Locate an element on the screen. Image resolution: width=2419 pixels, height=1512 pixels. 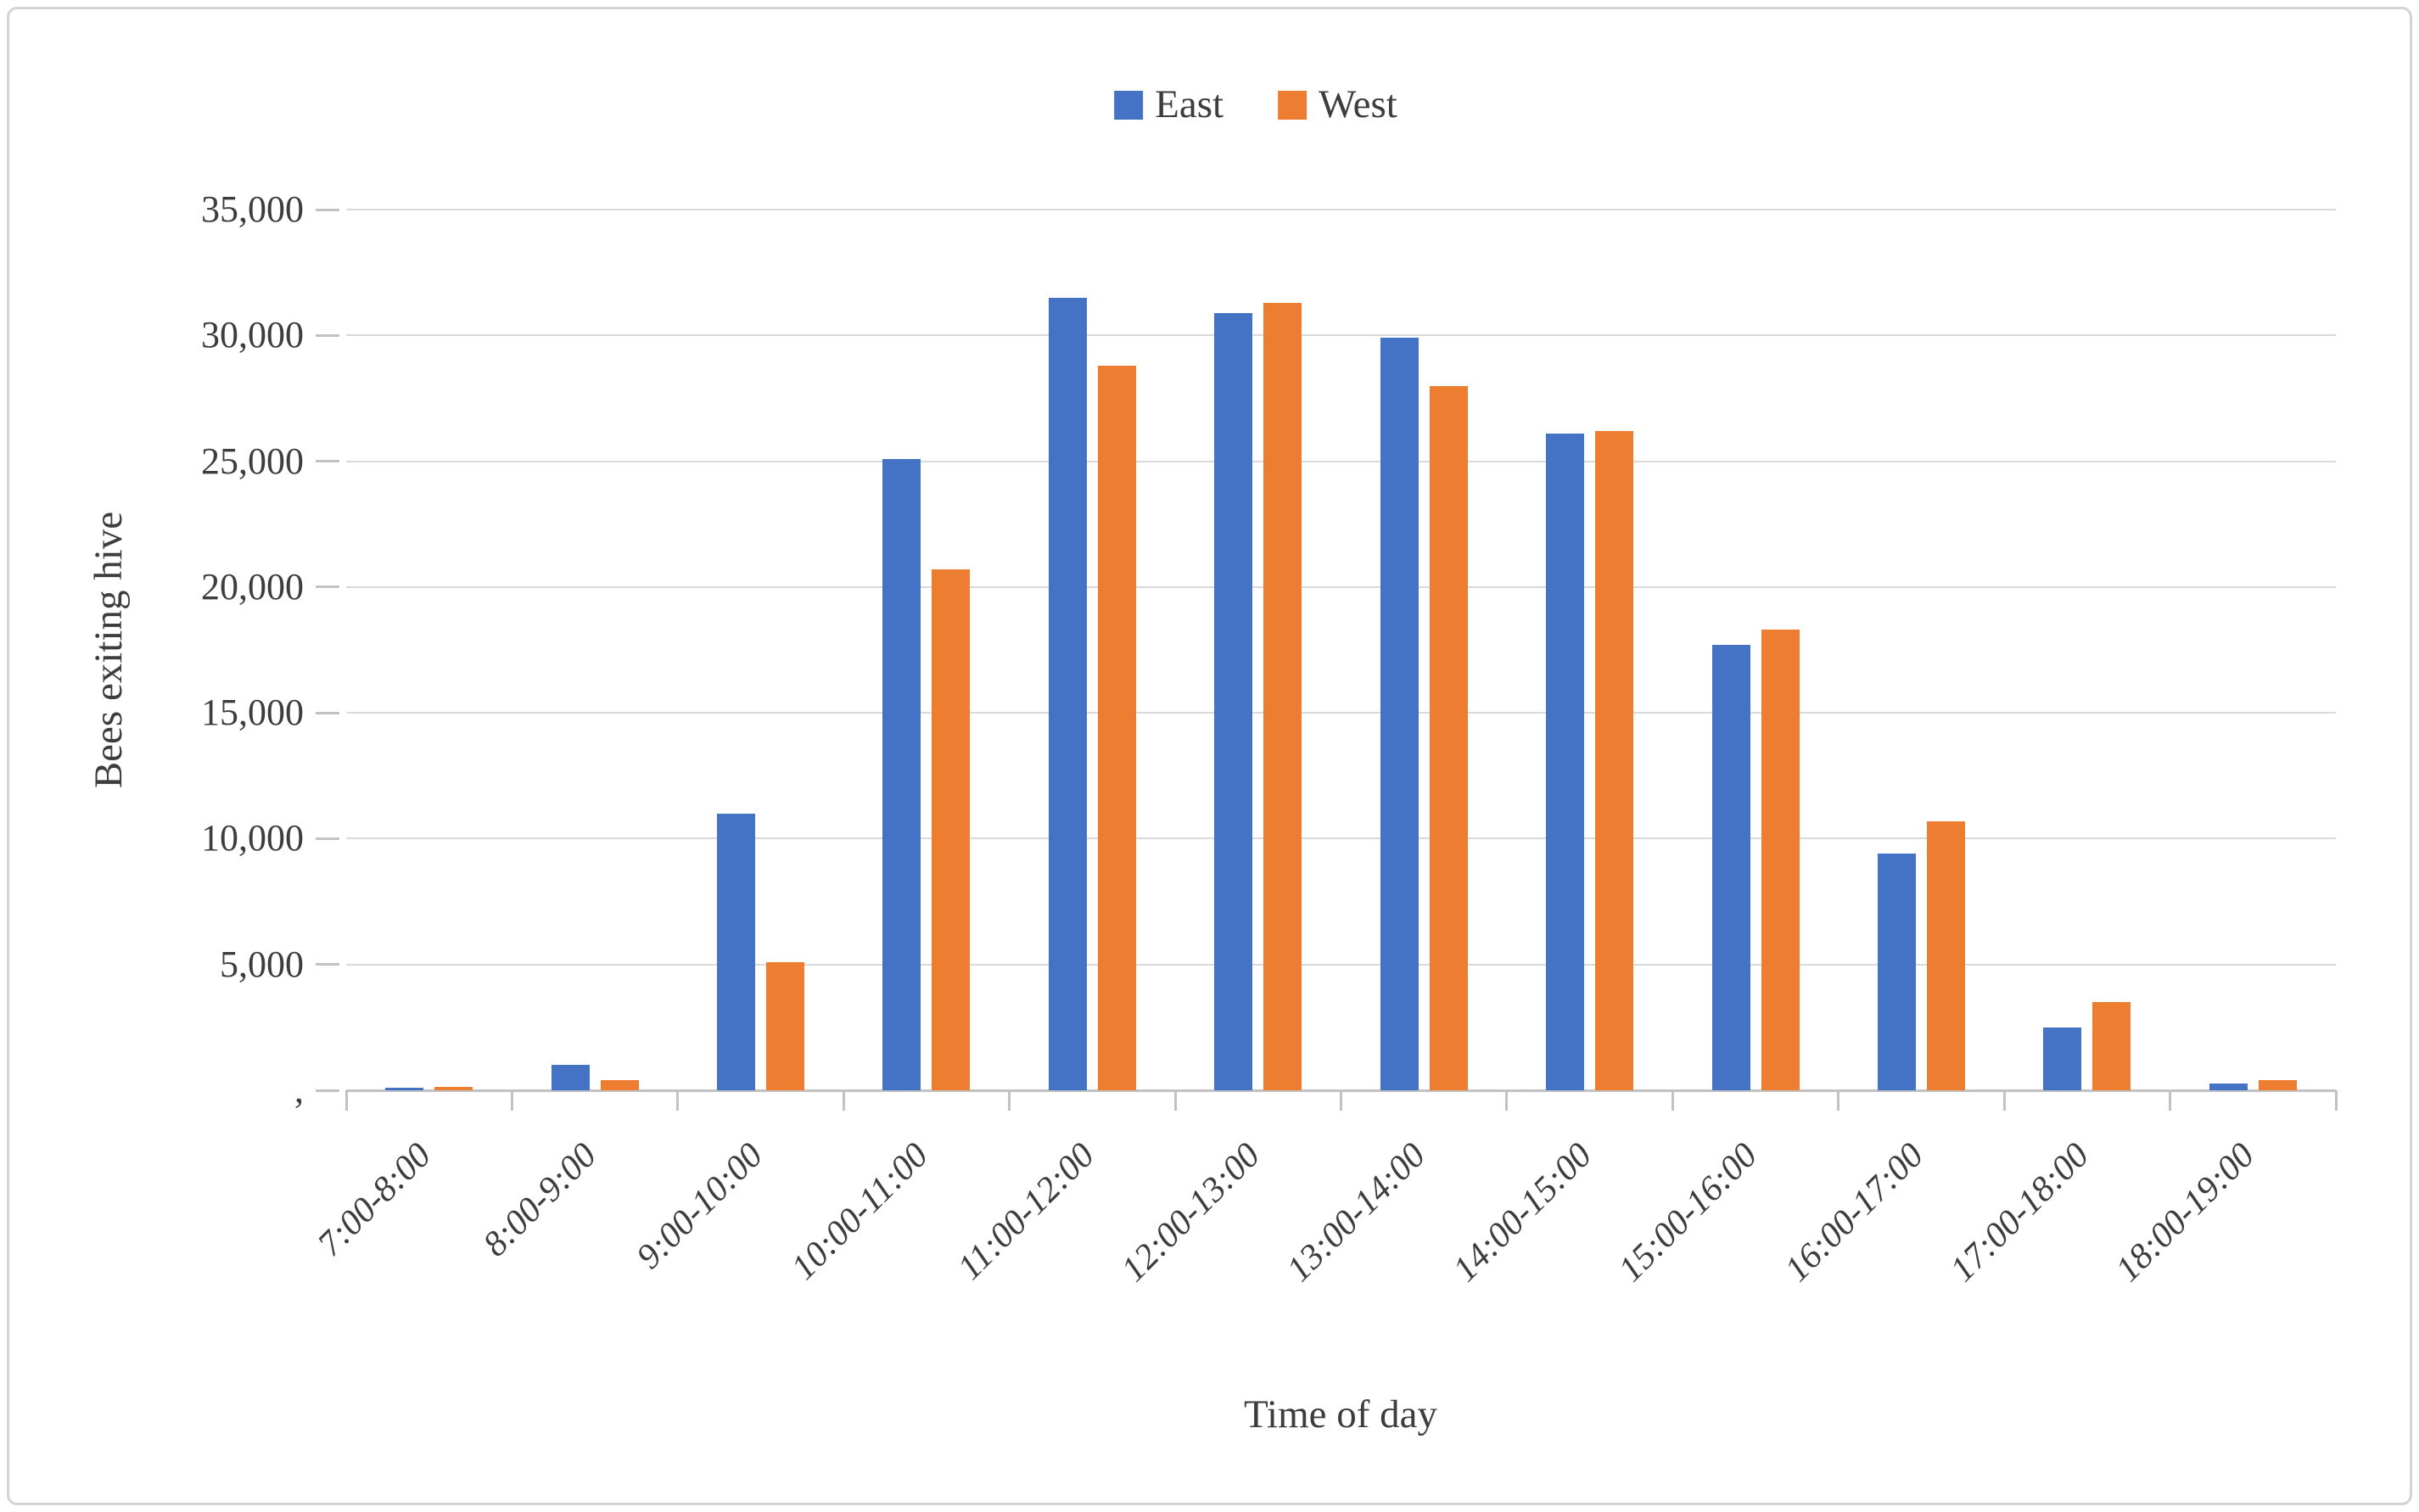
x-tick-label: 18:00-19:00 is located at coordinates (2185, 1212).